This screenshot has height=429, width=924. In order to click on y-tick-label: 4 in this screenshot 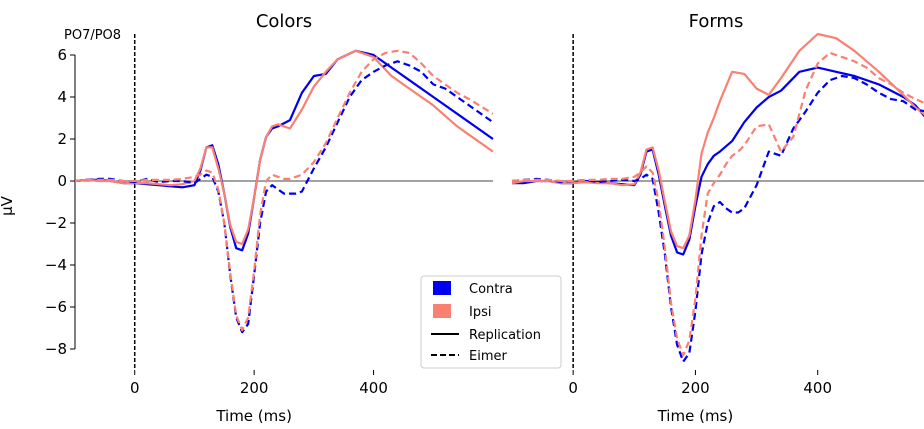, I will do `click(62, 97)`.